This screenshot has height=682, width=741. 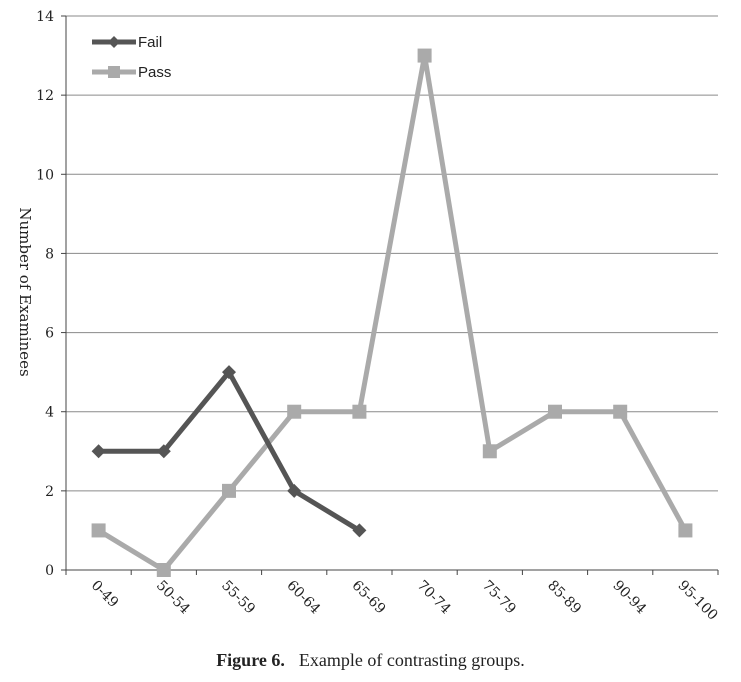 I want to click on series-line-fail, so click(x=229, y=451).